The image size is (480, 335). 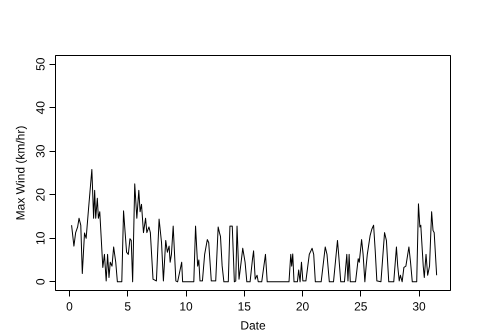 I want to click on x-tick-label: 10, so click(x=186, y=307).